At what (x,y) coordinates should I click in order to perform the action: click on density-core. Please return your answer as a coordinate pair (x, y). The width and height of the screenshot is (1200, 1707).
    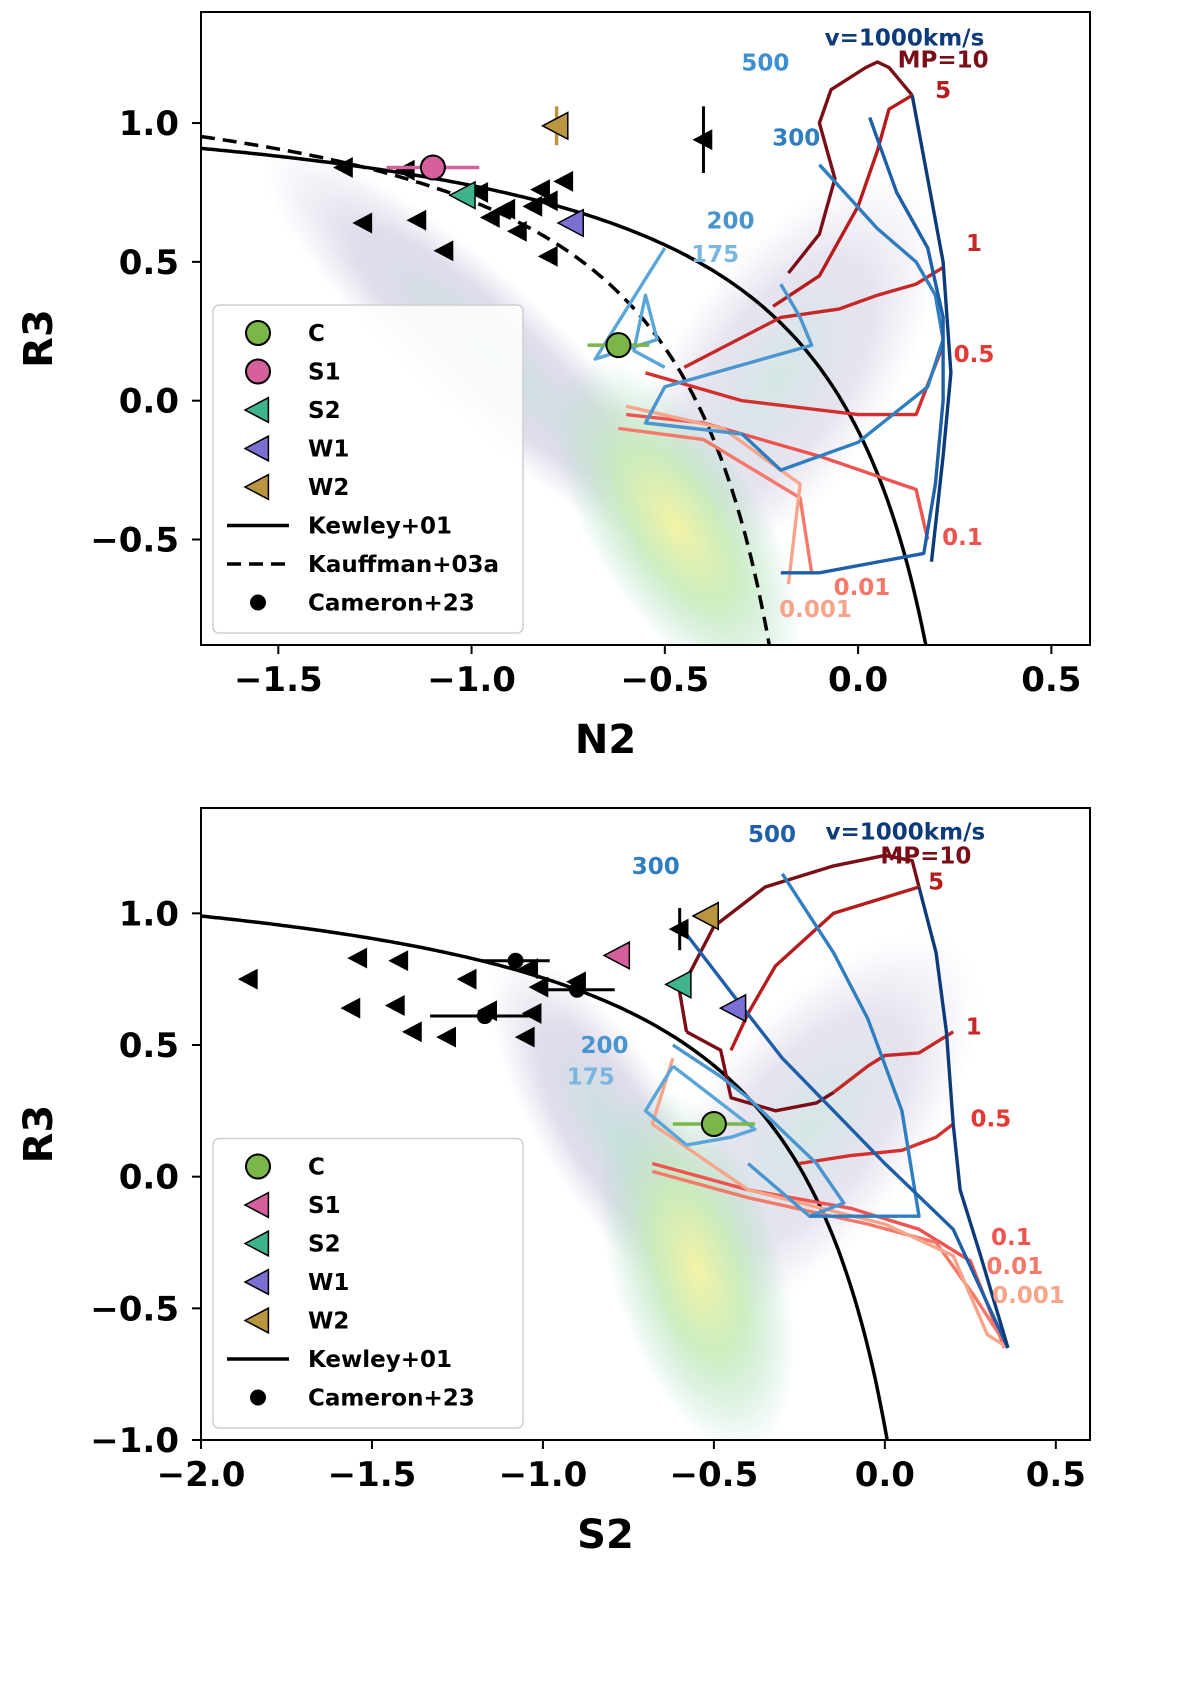
    Looking at the image, I should click on (676, 501).